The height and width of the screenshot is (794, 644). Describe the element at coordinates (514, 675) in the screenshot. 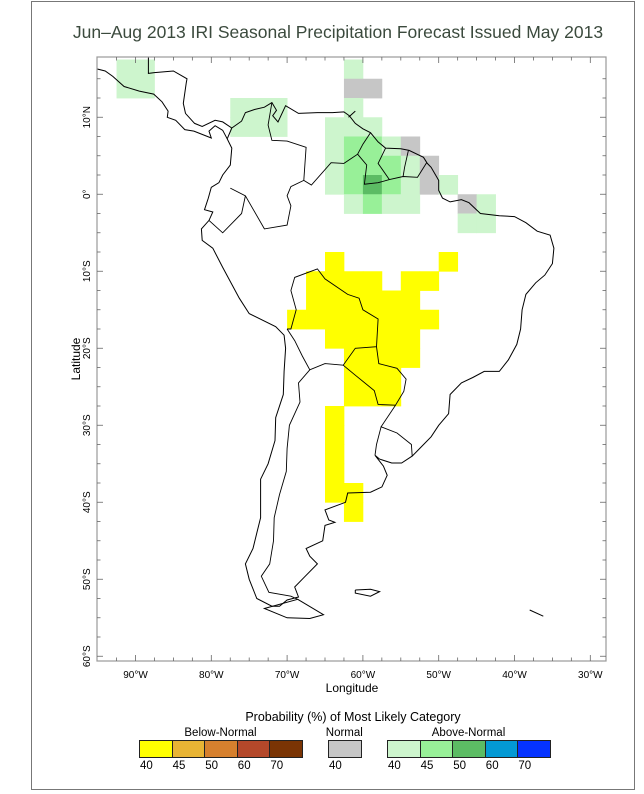

I see `lon-tick-label: 40°W` at that location.